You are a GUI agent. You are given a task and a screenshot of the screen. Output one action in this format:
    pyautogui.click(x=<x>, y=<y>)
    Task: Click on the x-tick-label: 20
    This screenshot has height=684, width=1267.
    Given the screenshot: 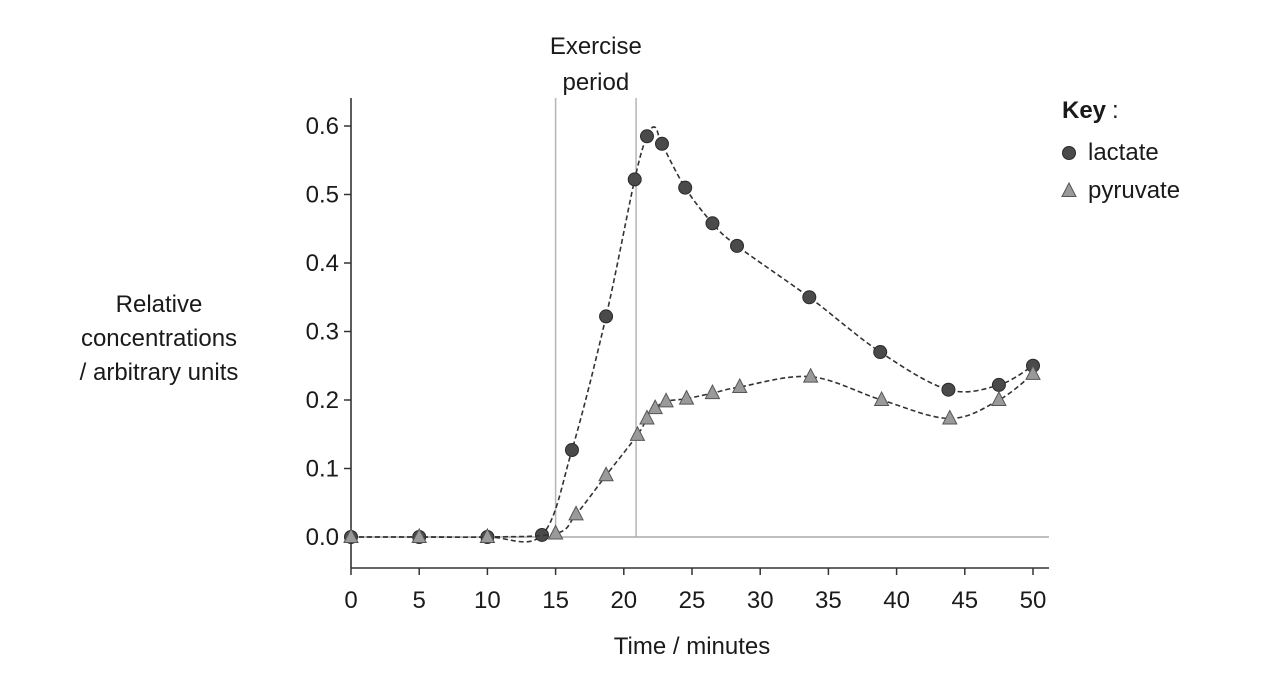 What is the action you would take?
    pyautogui.click(x=623, y=600)
    